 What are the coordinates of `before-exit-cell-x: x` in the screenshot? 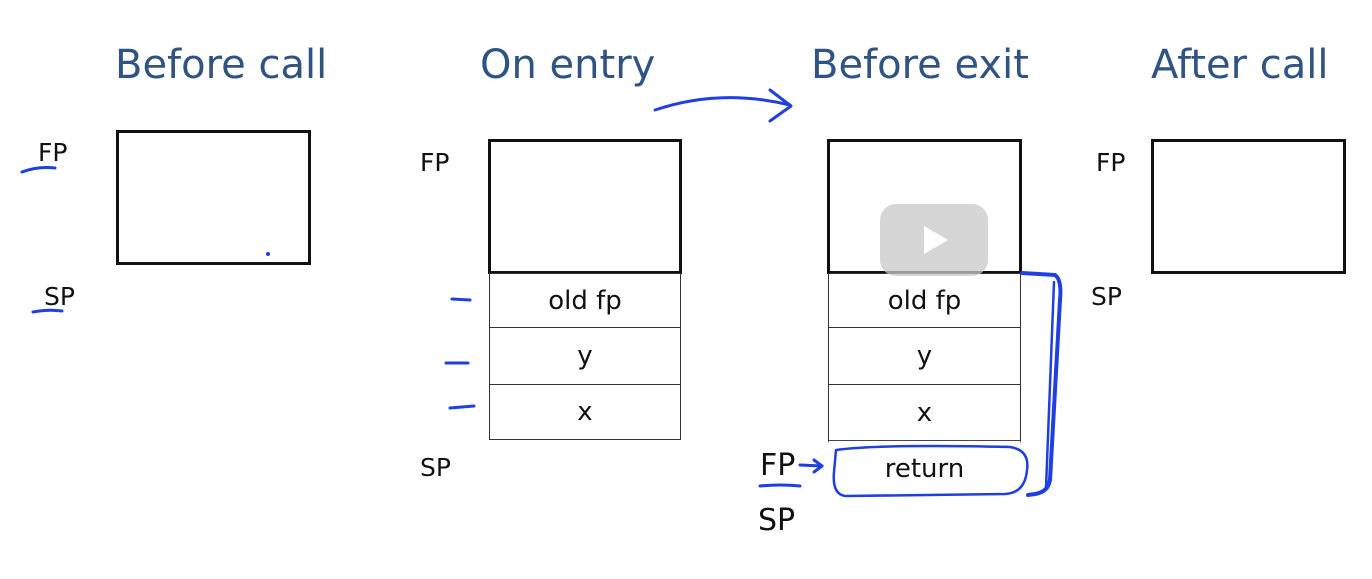 It's located at (924, 414).